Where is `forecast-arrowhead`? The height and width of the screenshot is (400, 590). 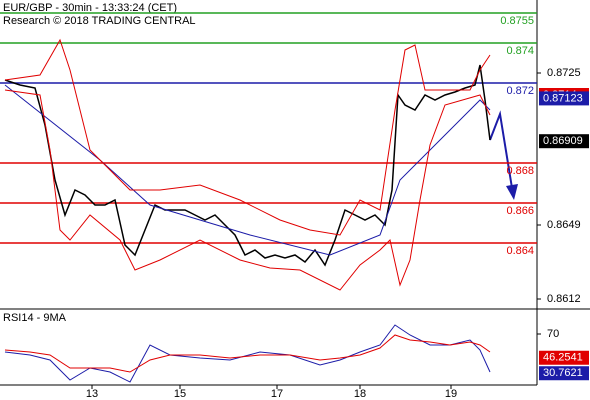 forecast-arrowhead is located at coordinates (512, 192).